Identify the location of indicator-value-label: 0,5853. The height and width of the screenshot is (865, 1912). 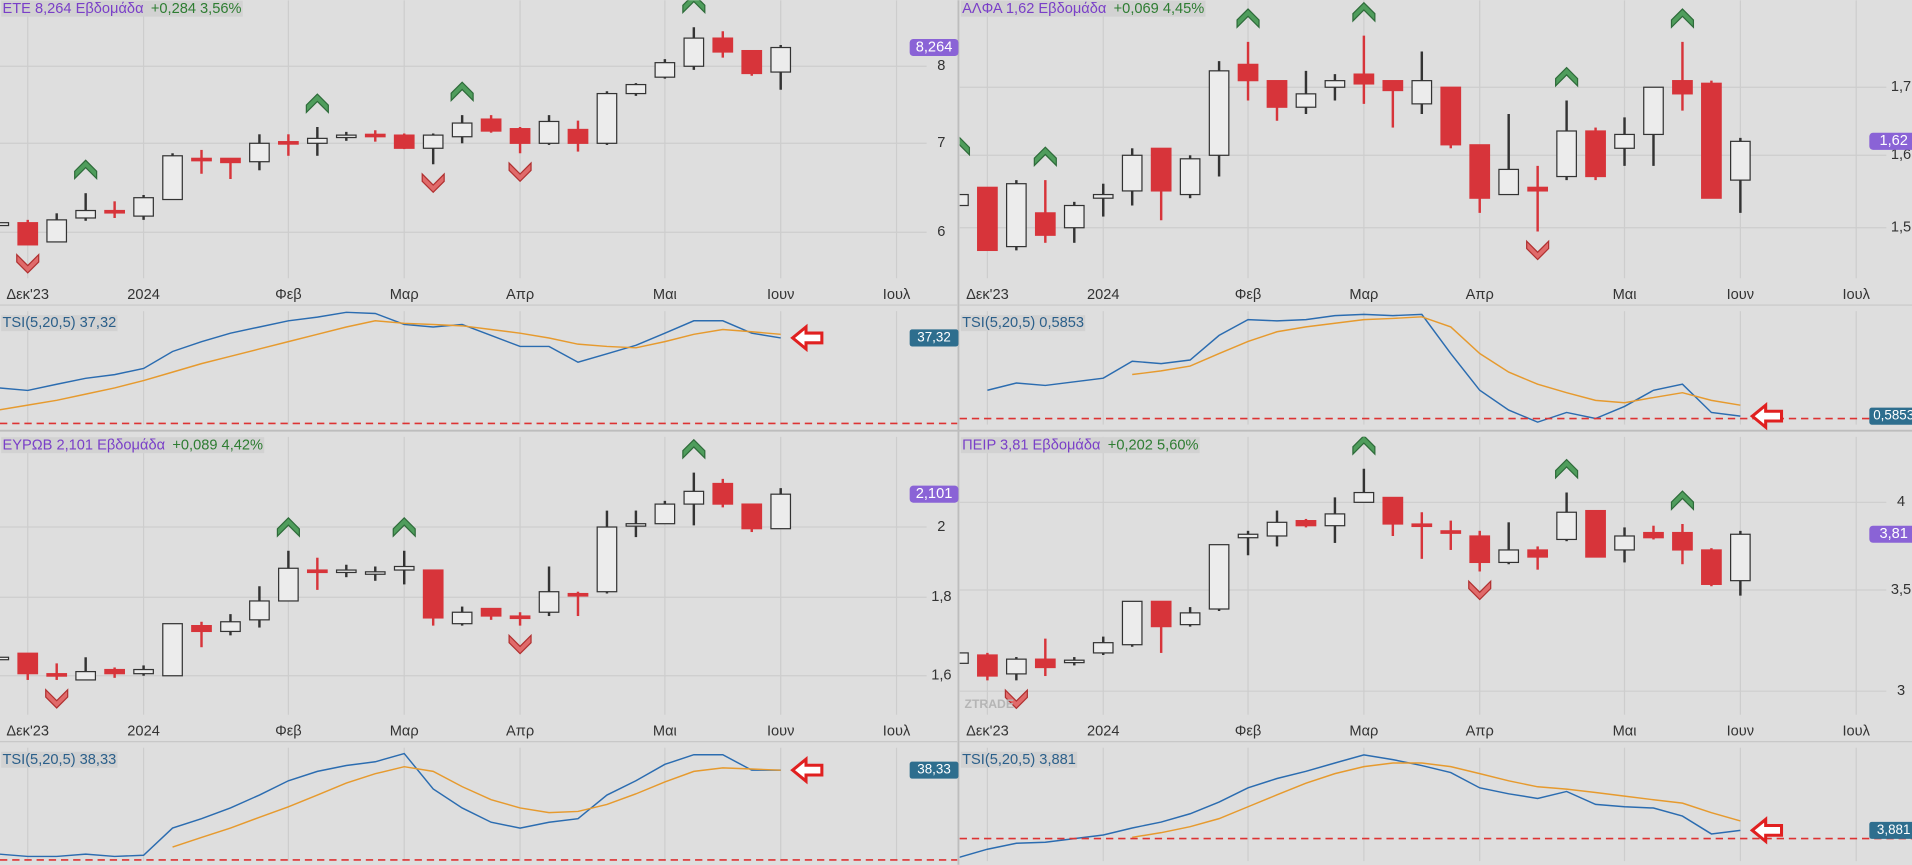
(1892, 415).